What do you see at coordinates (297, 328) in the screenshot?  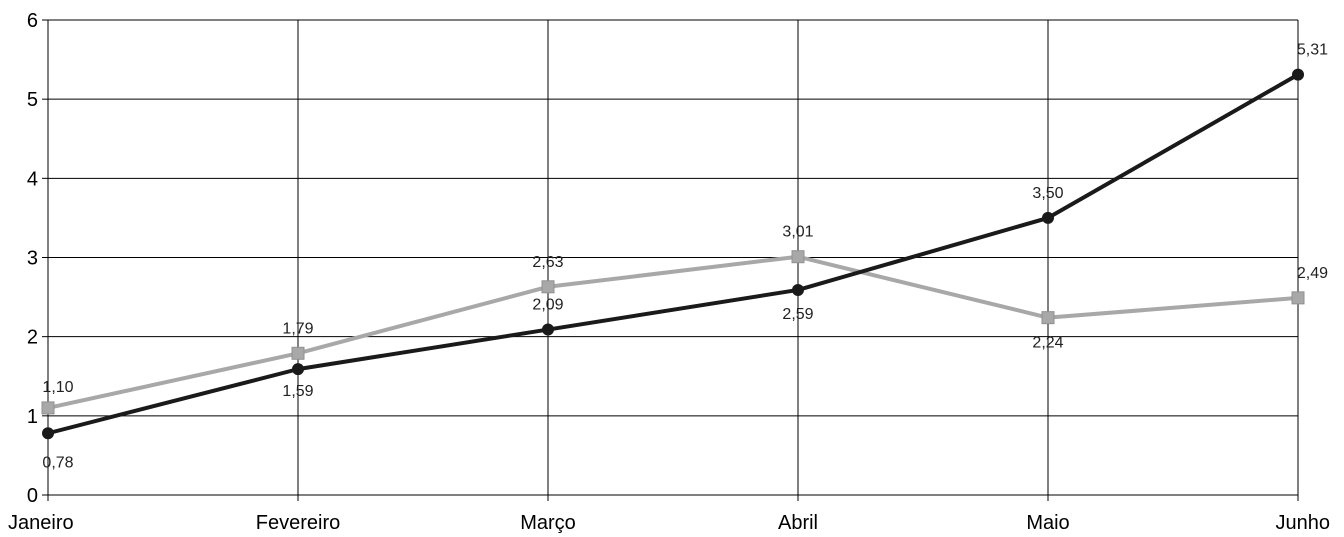 I see `series-2-data-label: 1,79` at bounding box center [297, 328].